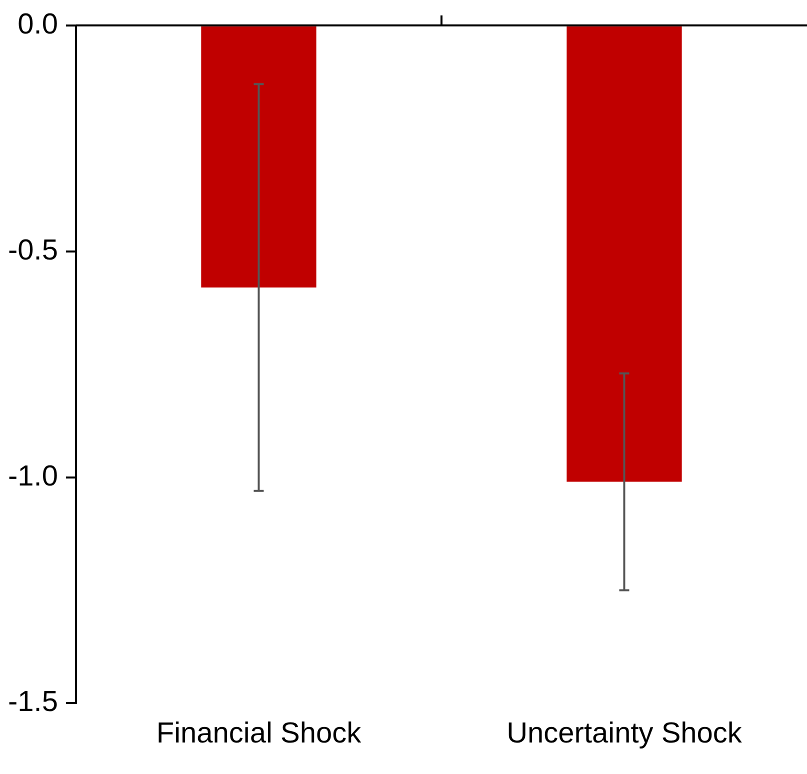 The height and width of the screenshot is (774, 807). What do you see at coordinates (33, 702) in the screenshot?
I see `y-tick-label: -1.5` at bounding box center [33, 702].